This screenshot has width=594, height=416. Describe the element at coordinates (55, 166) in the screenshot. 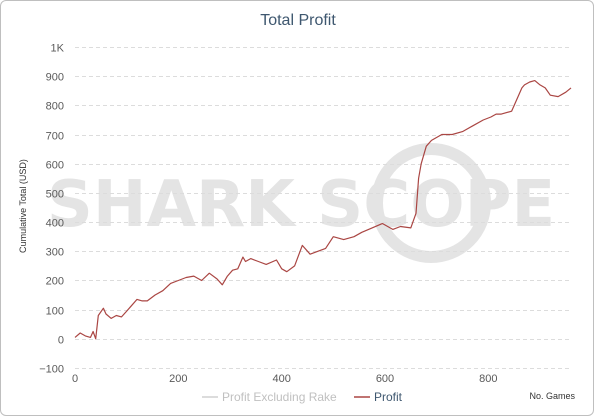

I see `y-tick-label: 600` at that location.